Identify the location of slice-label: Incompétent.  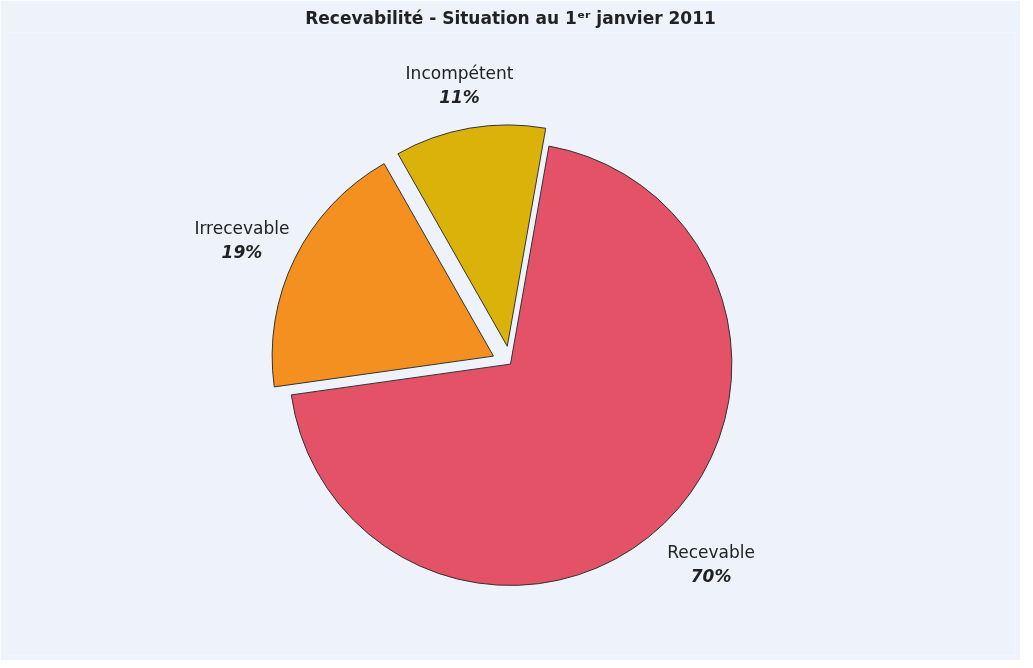
(459, 72).